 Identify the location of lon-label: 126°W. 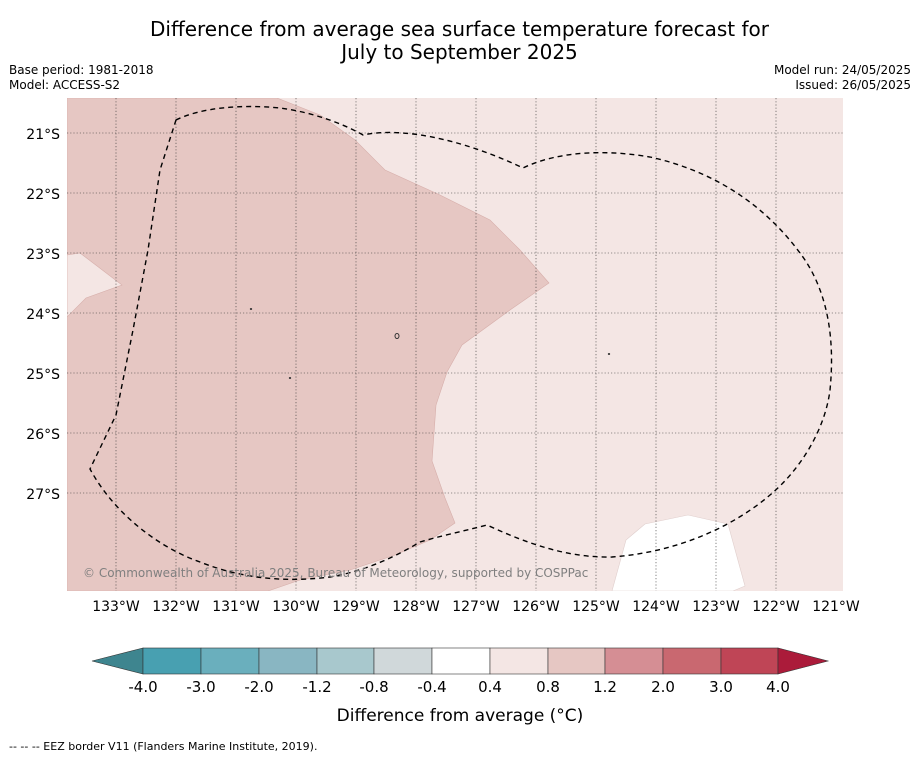
(536, 607).